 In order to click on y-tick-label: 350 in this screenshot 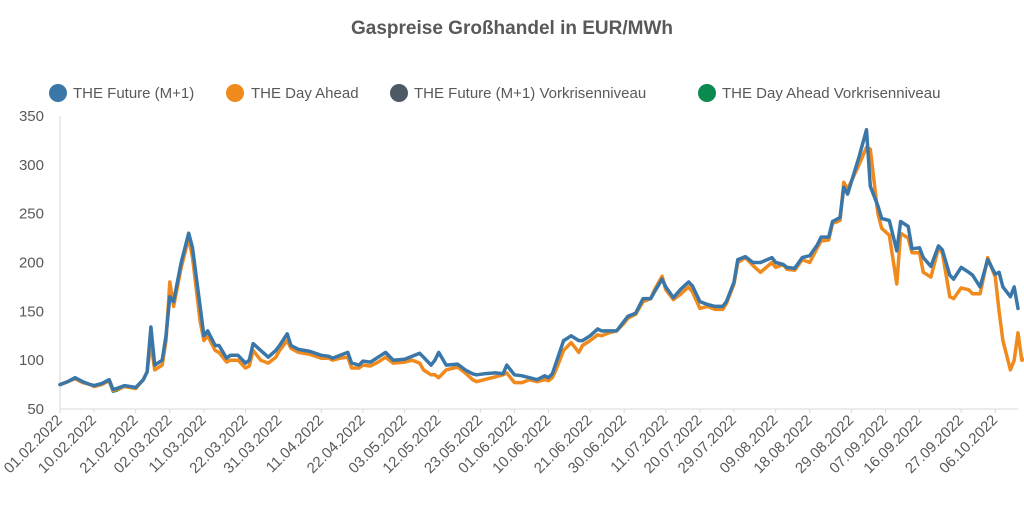, I will do `click(31, 116)`.